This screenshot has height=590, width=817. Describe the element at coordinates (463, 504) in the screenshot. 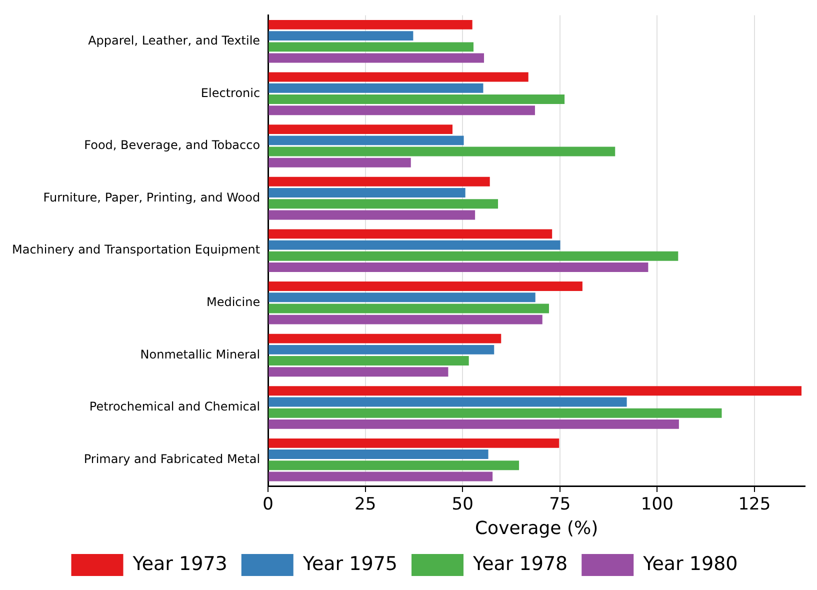

I see `x-tick-label: 50` at that location.